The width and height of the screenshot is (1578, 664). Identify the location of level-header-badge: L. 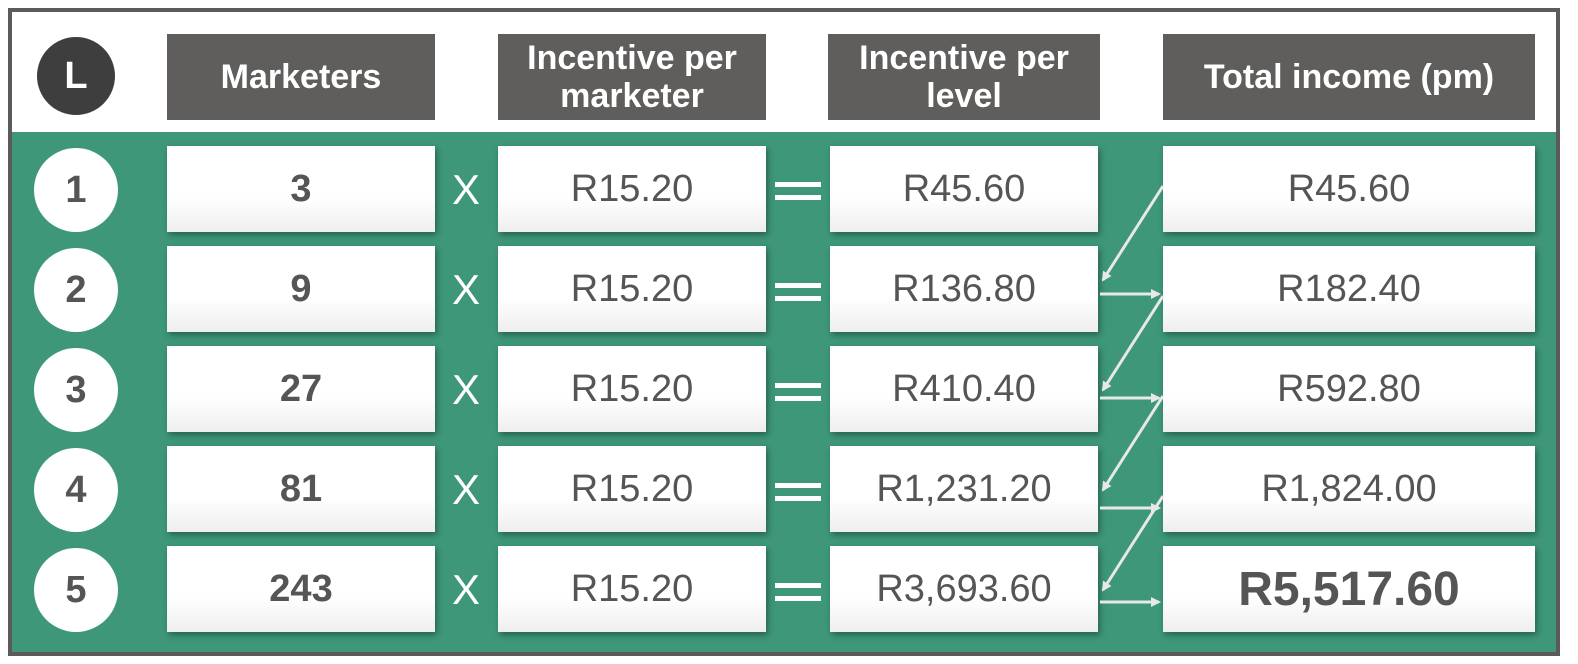
(76, 76).